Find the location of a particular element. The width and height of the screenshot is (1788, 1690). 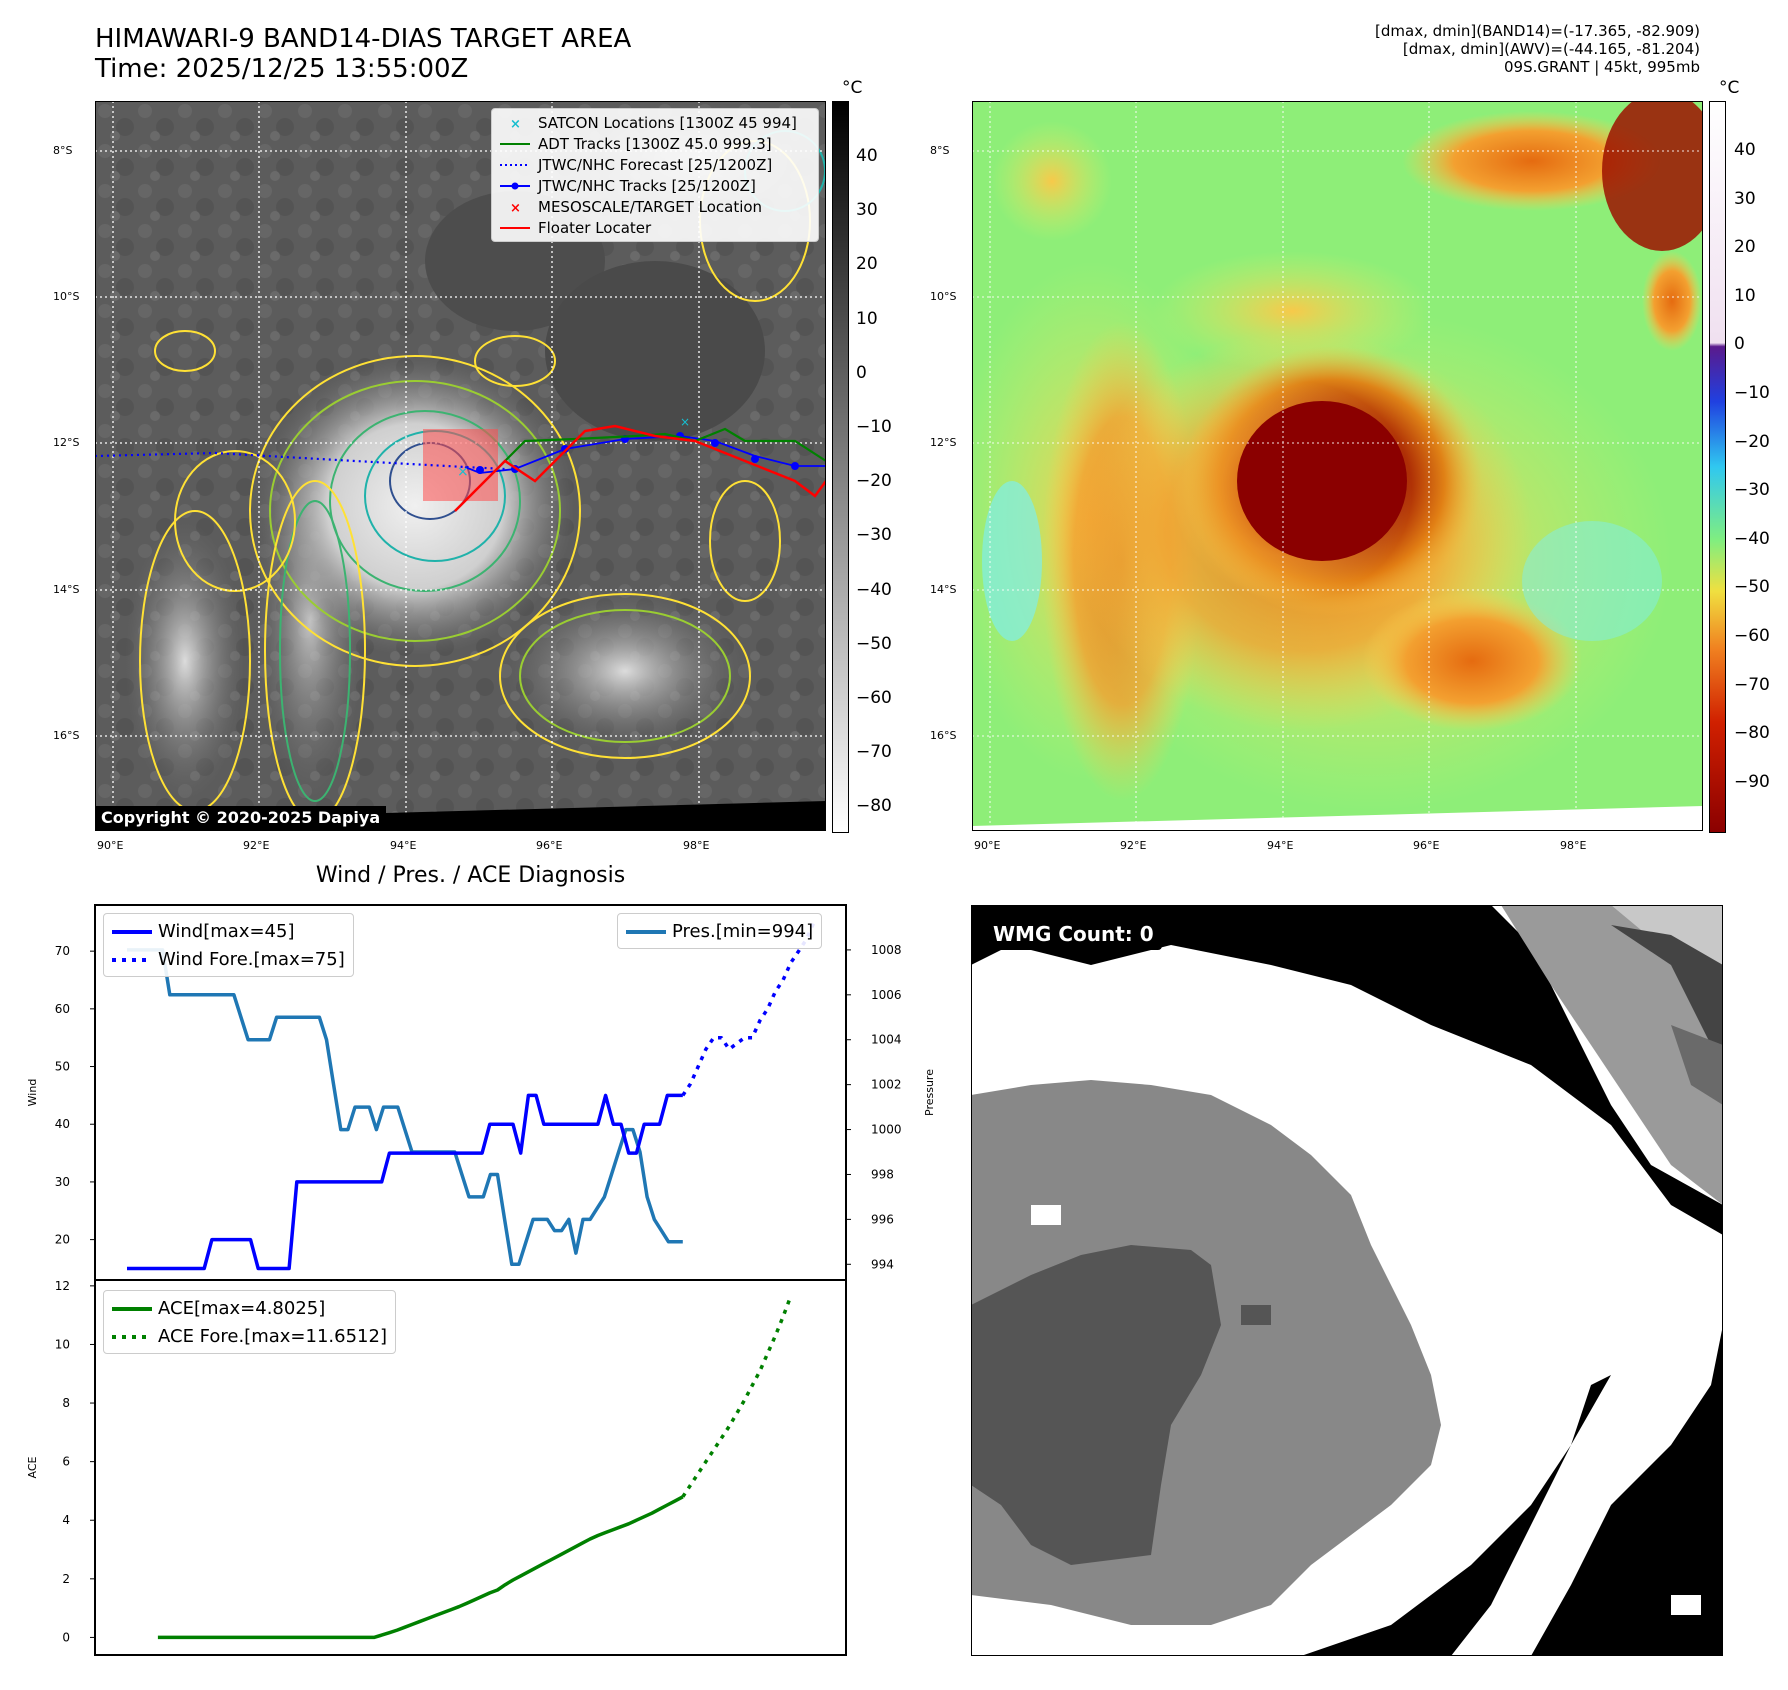

map-legend-label: ADT Tracks [1300Z 45.0 999.3] is located at coordinates (655, 143).